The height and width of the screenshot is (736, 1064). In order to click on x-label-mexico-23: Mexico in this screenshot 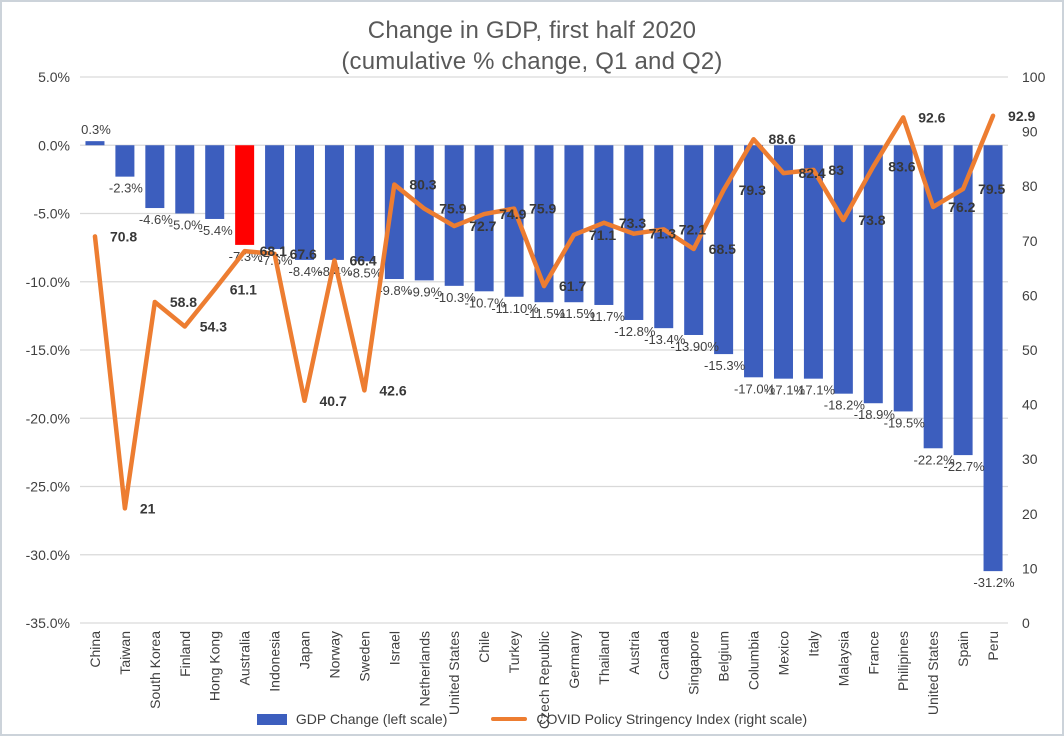, I will do `click(783, 653)`.